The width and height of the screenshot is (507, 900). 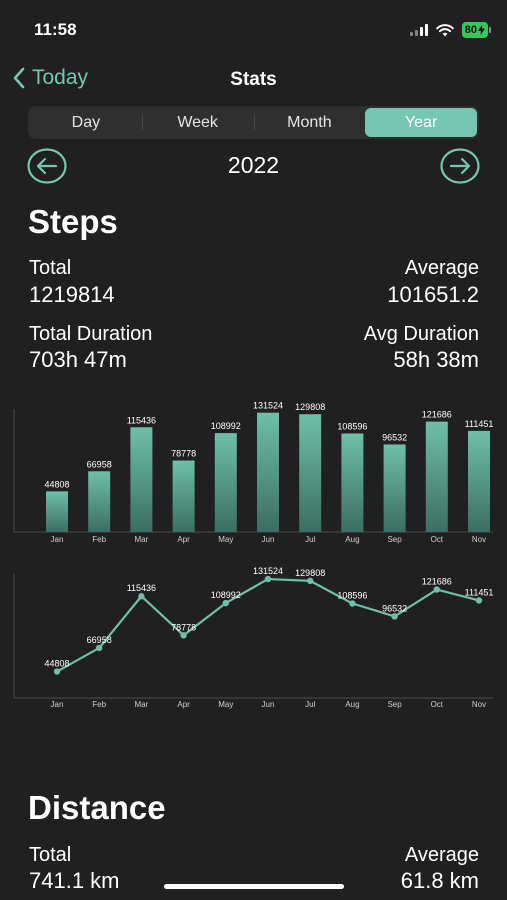 I want to click on bar-value-label: 96532, so click(x=394, y=437).